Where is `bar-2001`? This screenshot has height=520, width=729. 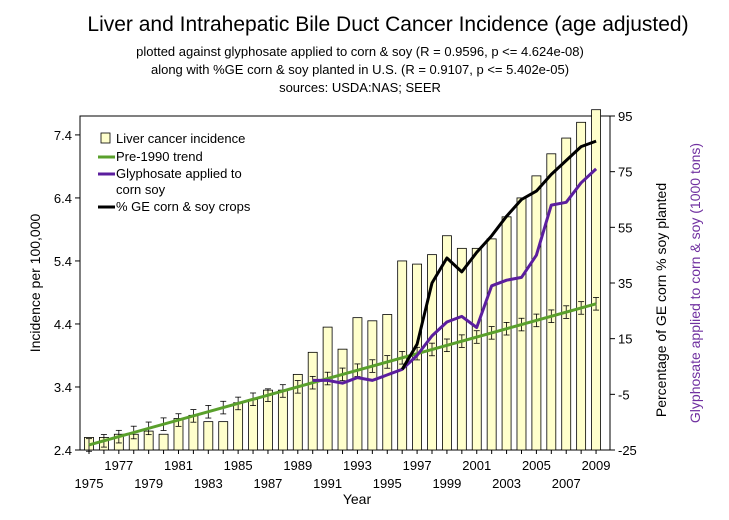 bar-2001 is located at coordinates (476, 349).